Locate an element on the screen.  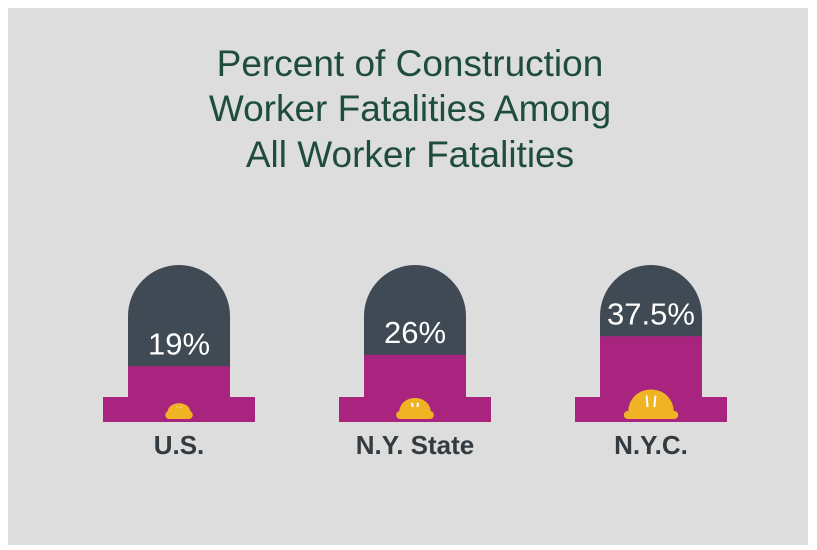
x-tick-label: N.Y.C. is located at coordinates (651, 445).